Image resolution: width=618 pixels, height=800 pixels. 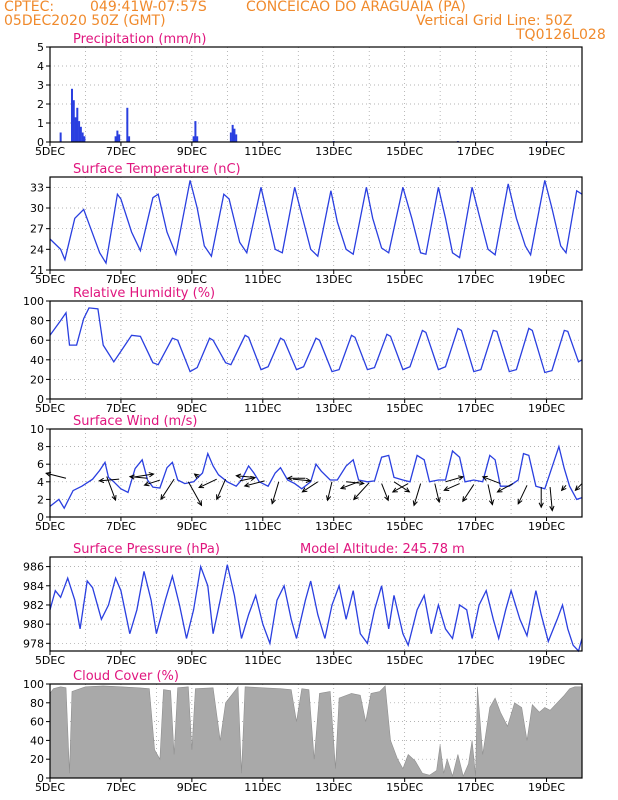 I want to click on y-tick-label: 40, so click(x=37, y=360).